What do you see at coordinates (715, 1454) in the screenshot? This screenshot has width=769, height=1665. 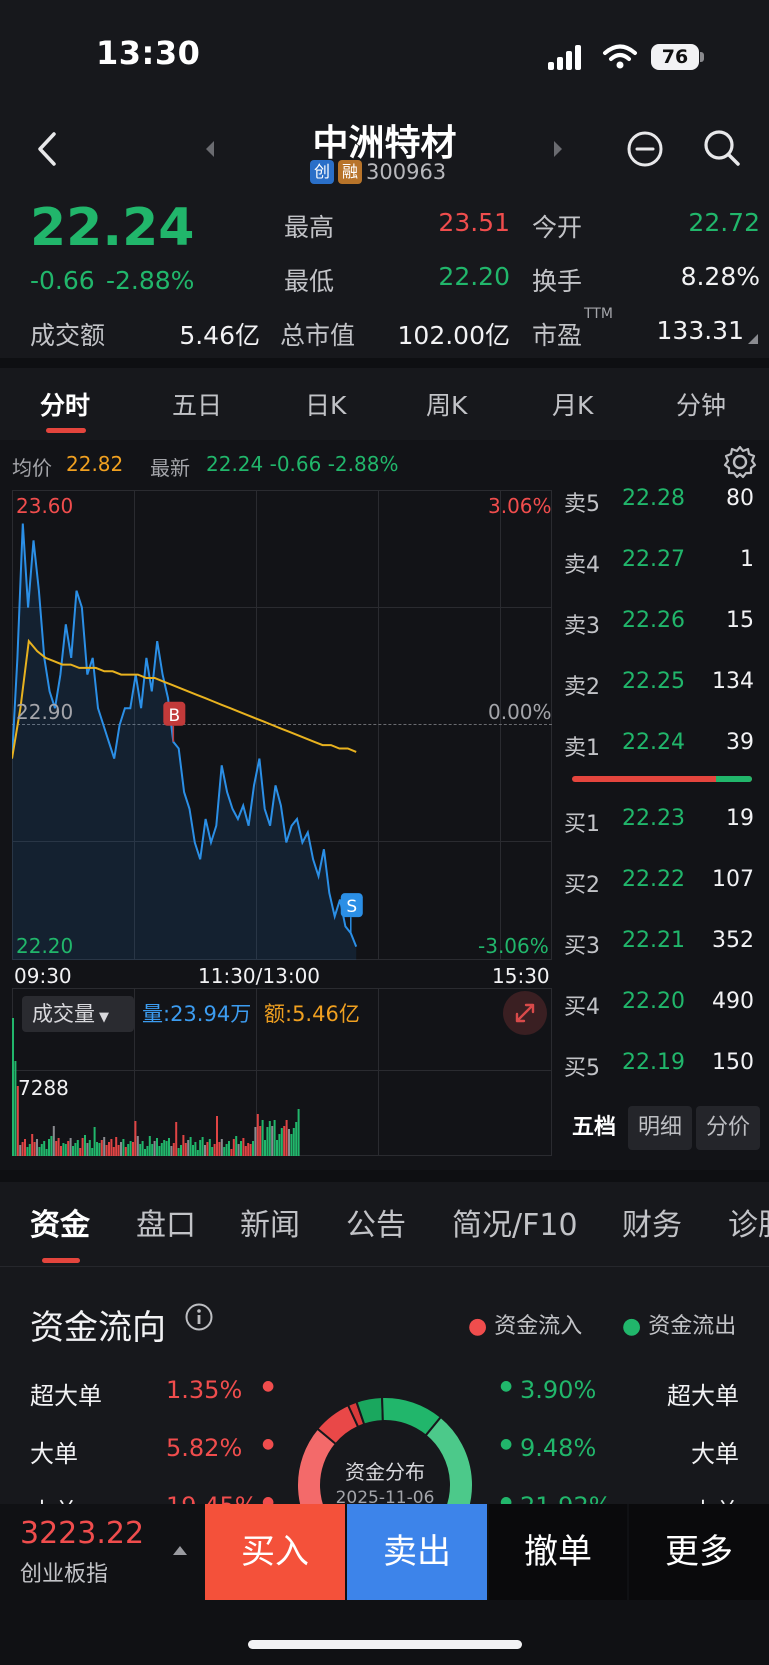 I see `outflow-type-label: 大单` at bounding box center [715, 1454].